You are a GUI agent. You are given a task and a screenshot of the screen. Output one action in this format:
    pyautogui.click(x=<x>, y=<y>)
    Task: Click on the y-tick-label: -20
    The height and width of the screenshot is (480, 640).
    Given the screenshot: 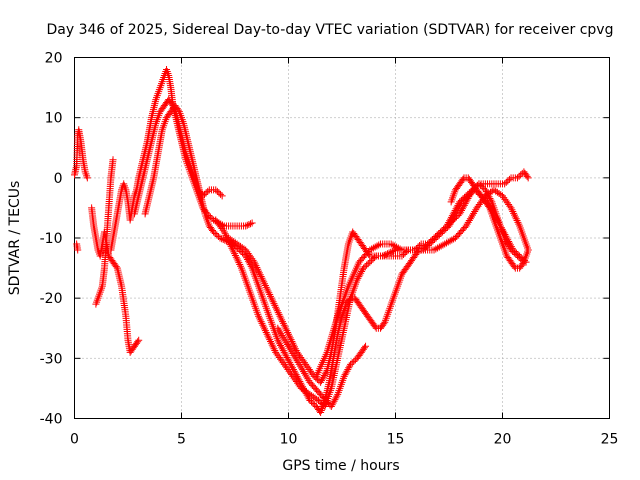 What is the action you would take?
    pyautogui.click(x=51, y=299)
    